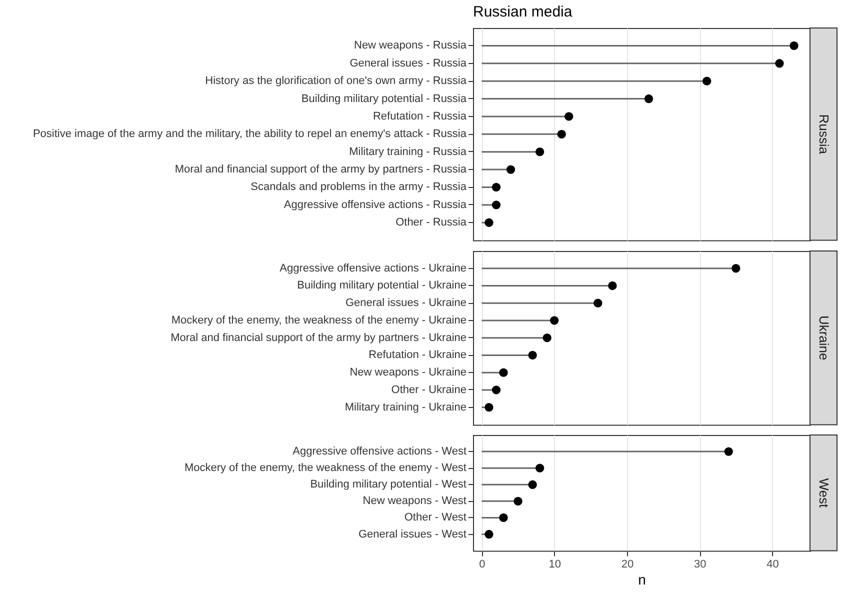 Image resolution: width=846 pixels, height=603 pixels. I want to click on text: Ukraine, so click(824, 337).